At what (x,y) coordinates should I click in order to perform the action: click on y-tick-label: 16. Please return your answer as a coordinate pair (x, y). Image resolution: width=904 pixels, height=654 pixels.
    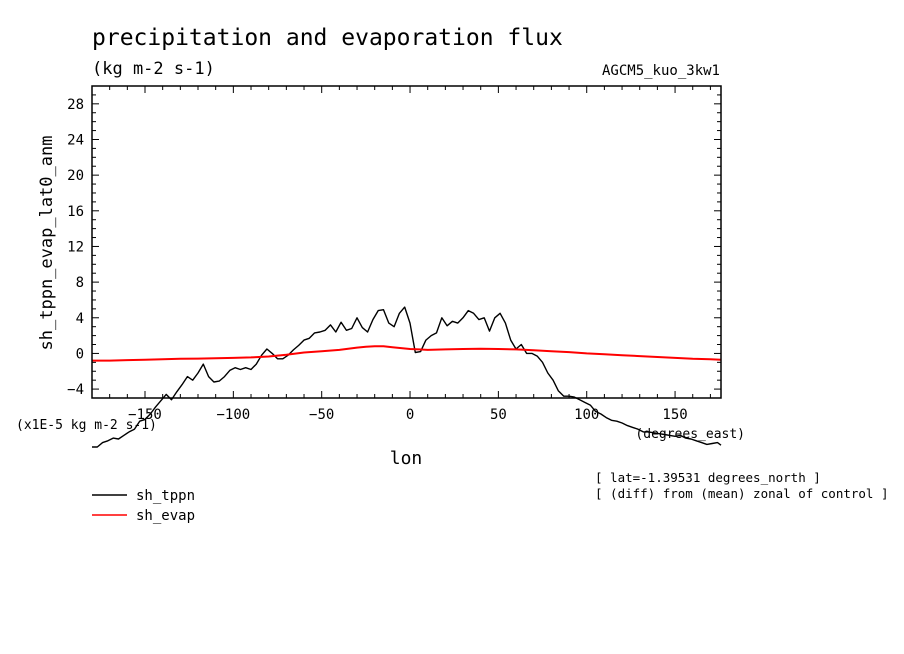
    Looking at the image, I should click on (75, 212).